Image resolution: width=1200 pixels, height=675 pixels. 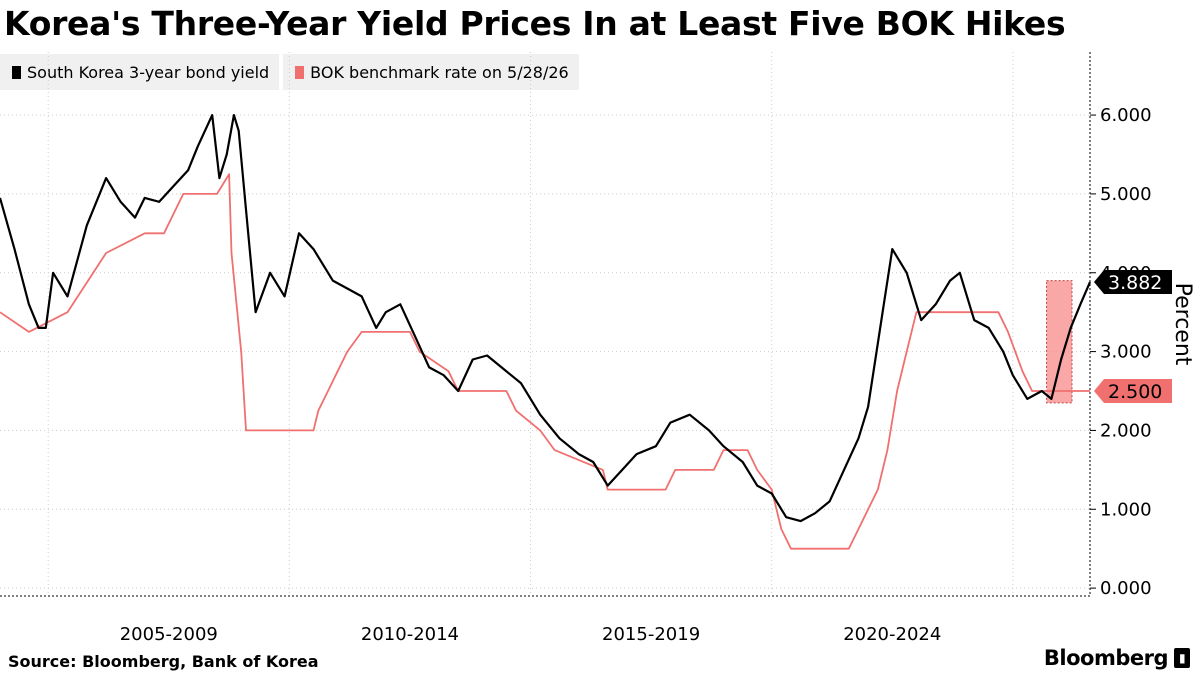 I want to click on bok-last-value-tag, so click(x=1133, y=391).